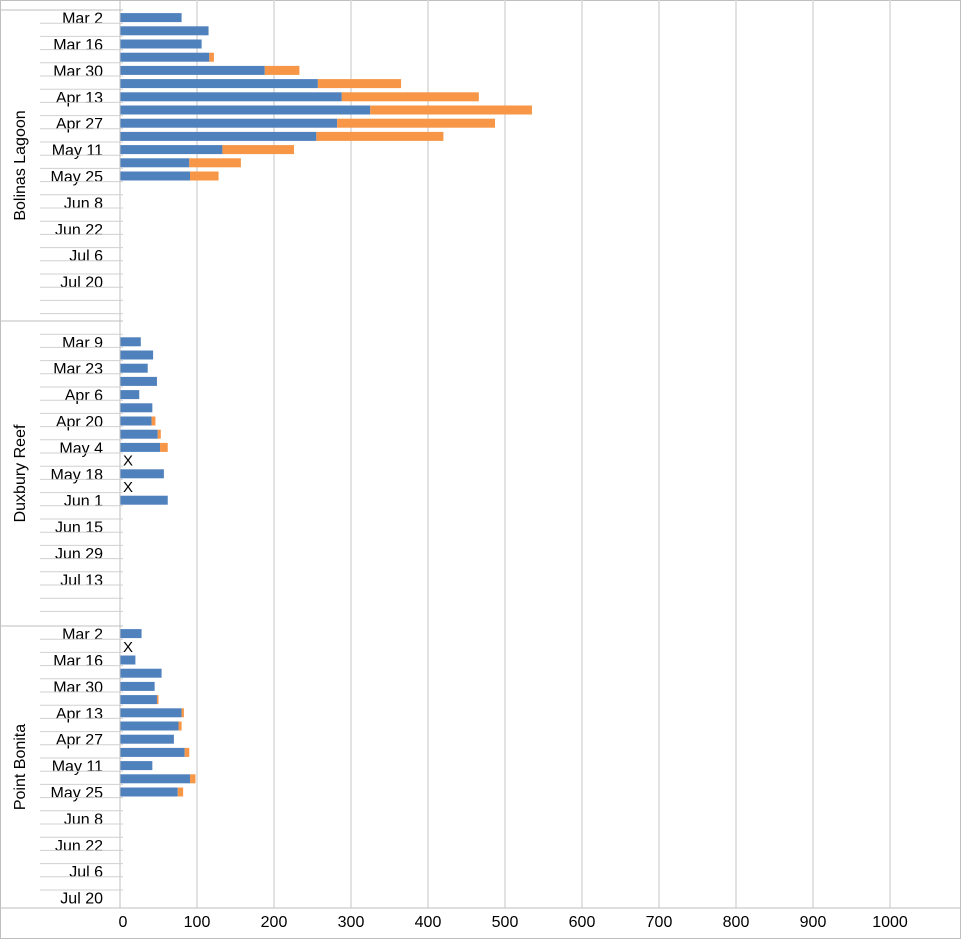  What do you see at coordinates (20, 473) in the screenshot?
I see `group-label: Duxbury Reef` at bounding box center [20, 473].